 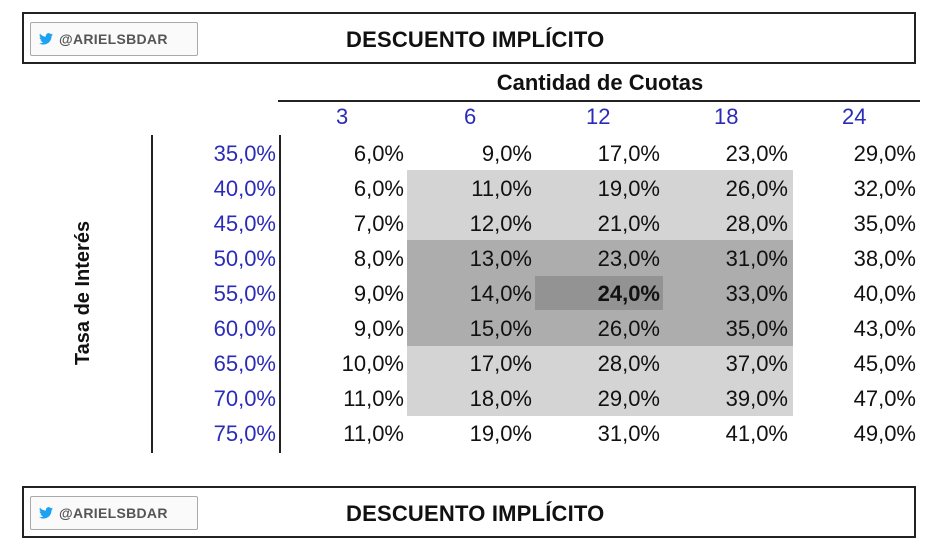 What do you see at coordinates (884, 363) in the screenshot?
I see `table-cell: 45,0%` at bounding box center [884, 363].